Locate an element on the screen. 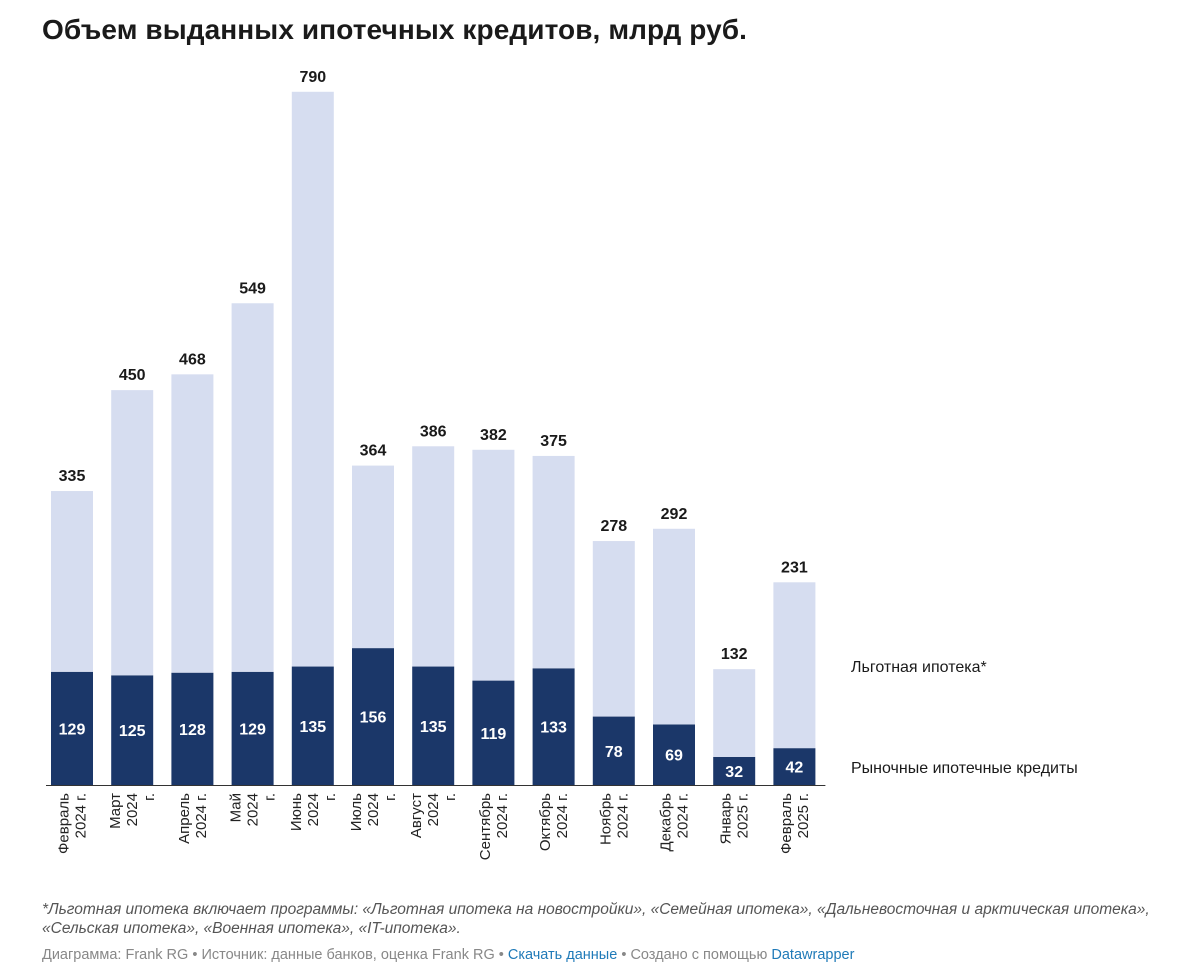 This screenshot has height=980, width=1200. total-value-label: 292 is located at coordinates (674, 514).